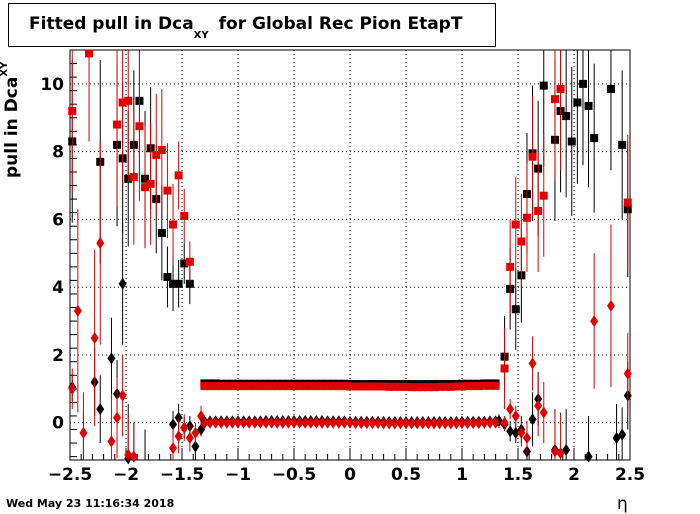 The width and height of the screenshot is (700, 514). I want to click on y-tick-label: 2, so click(58, 356).